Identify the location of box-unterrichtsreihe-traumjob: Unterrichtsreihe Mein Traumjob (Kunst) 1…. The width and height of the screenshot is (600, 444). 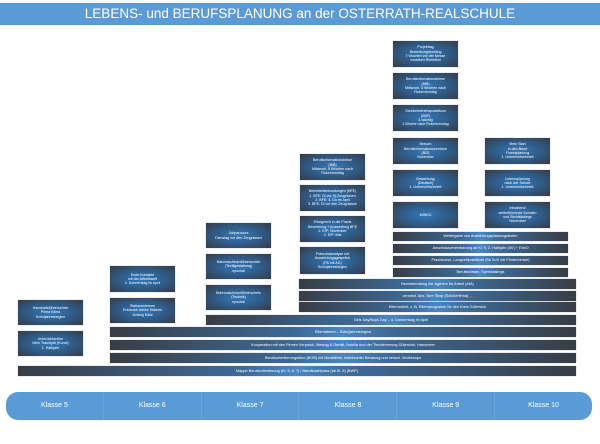
(50, 343).